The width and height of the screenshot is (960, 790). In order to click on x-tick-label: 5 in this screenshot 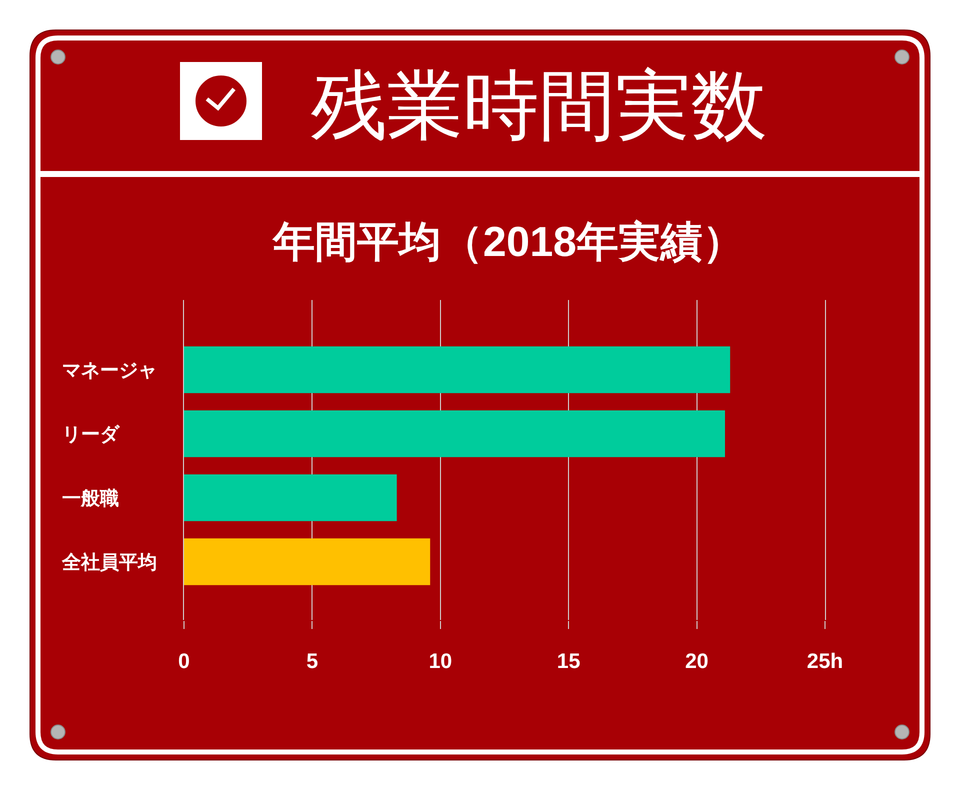, I will do `click(312, 662)`.